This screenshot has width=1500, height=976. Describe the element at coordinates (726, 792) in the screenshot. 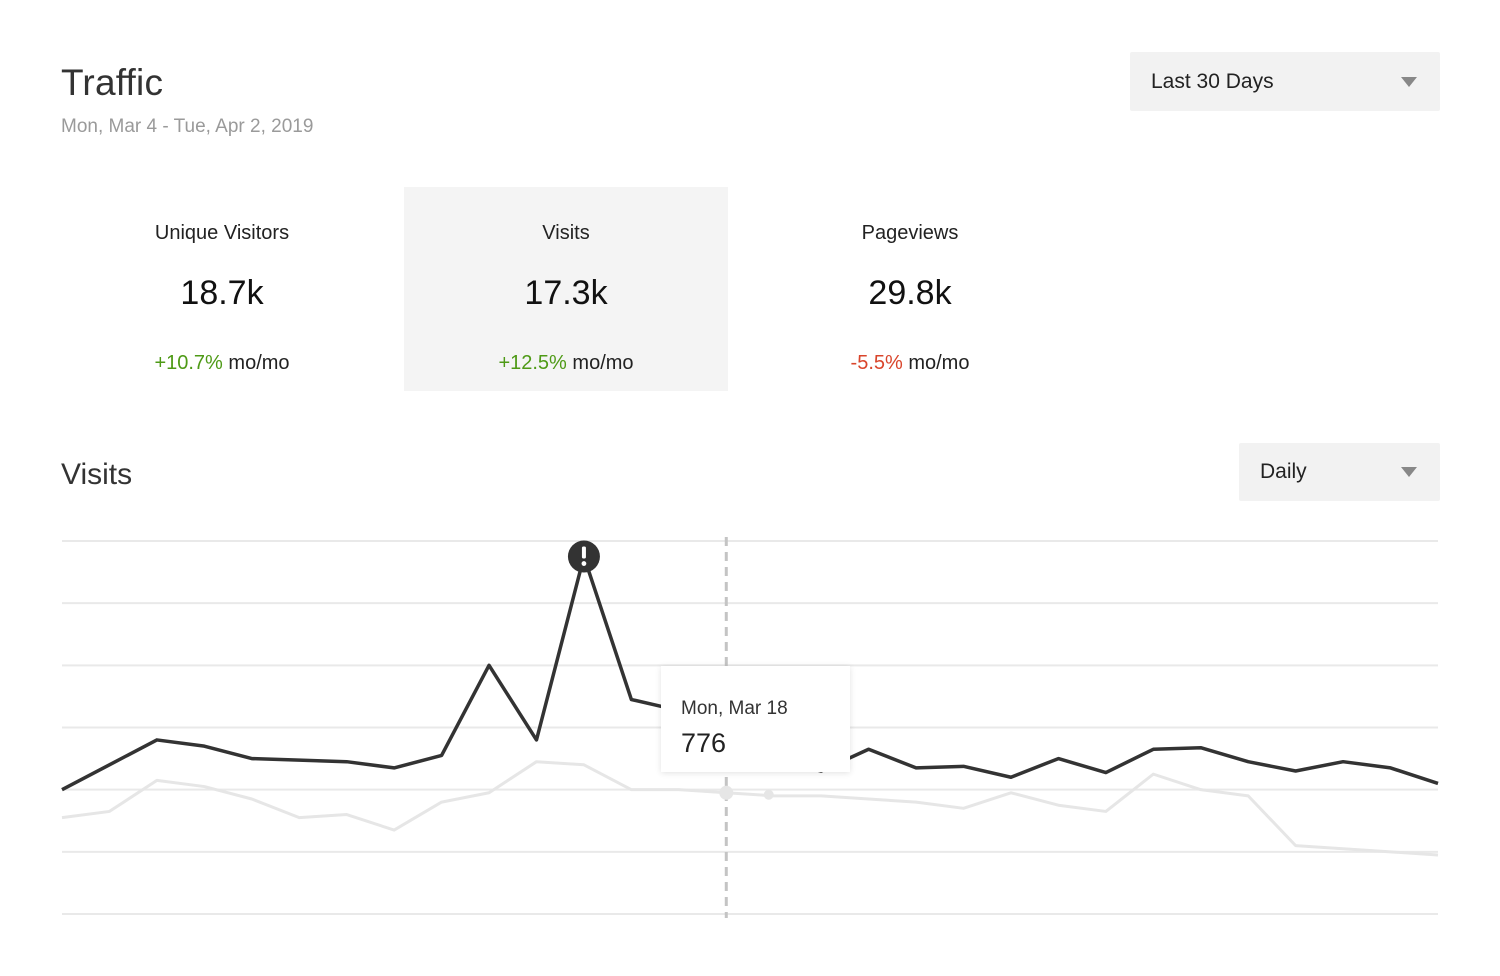

I see `highlight-point-previous` at that location.